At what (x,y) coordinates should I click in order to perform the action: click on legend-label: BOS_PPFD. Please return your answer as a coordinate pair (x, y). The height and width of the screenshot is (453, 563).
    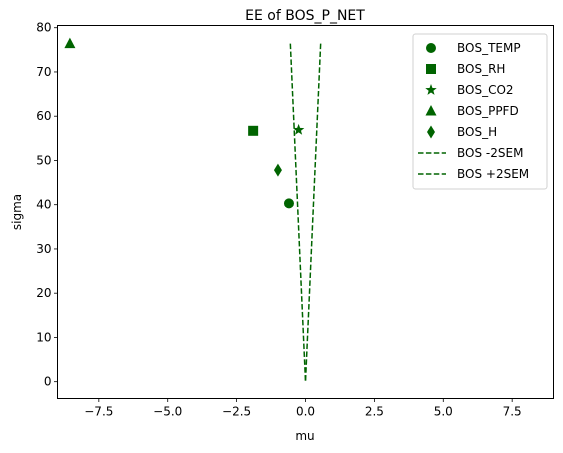
    Looking at the image, I should click on (488, 111).